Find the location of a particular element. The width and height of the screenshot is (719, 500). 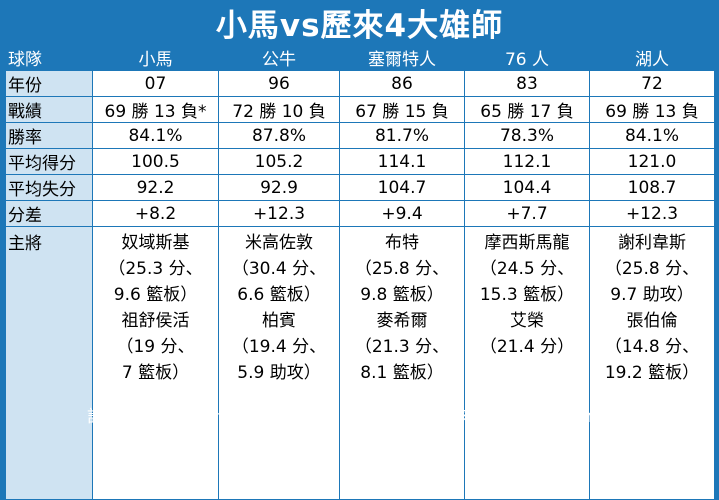

player-line: 7 籃板） is located at coordinates (155, 373).